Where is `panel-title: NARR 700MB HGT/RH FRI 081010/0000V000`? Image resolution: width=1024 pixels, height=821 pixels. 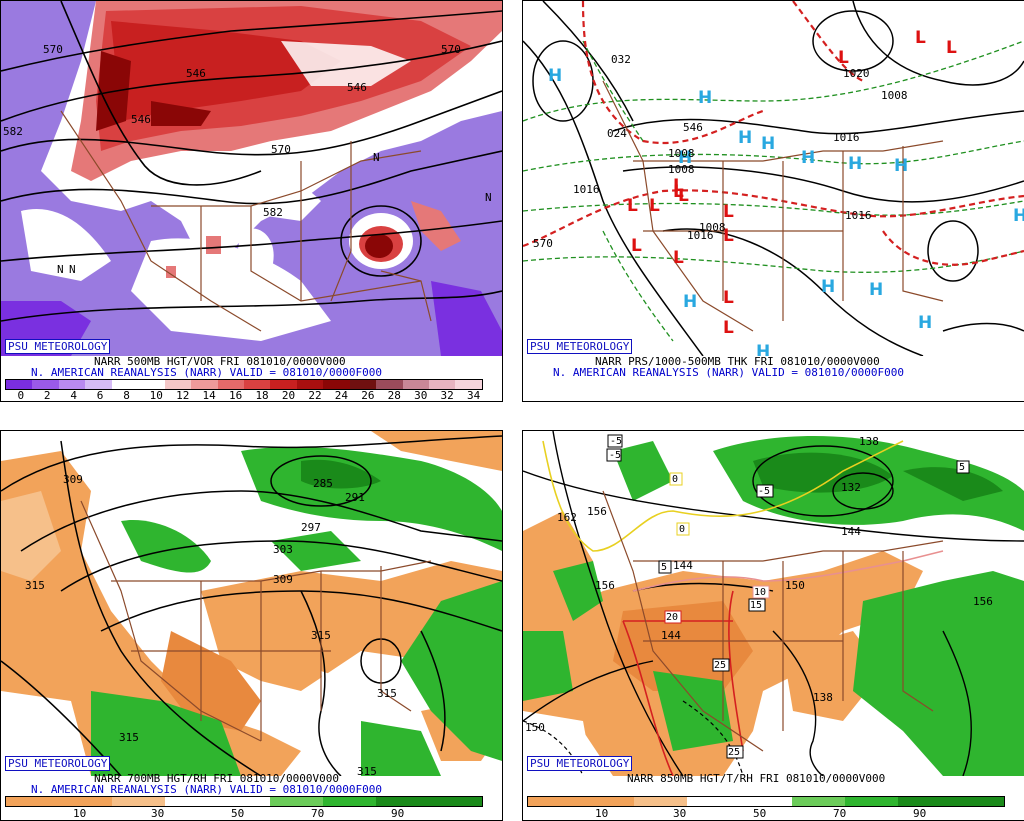 panel-title: NARR 700MB HGT/RH FRI 081010/0000V000 is located at coordinates (217, 778).